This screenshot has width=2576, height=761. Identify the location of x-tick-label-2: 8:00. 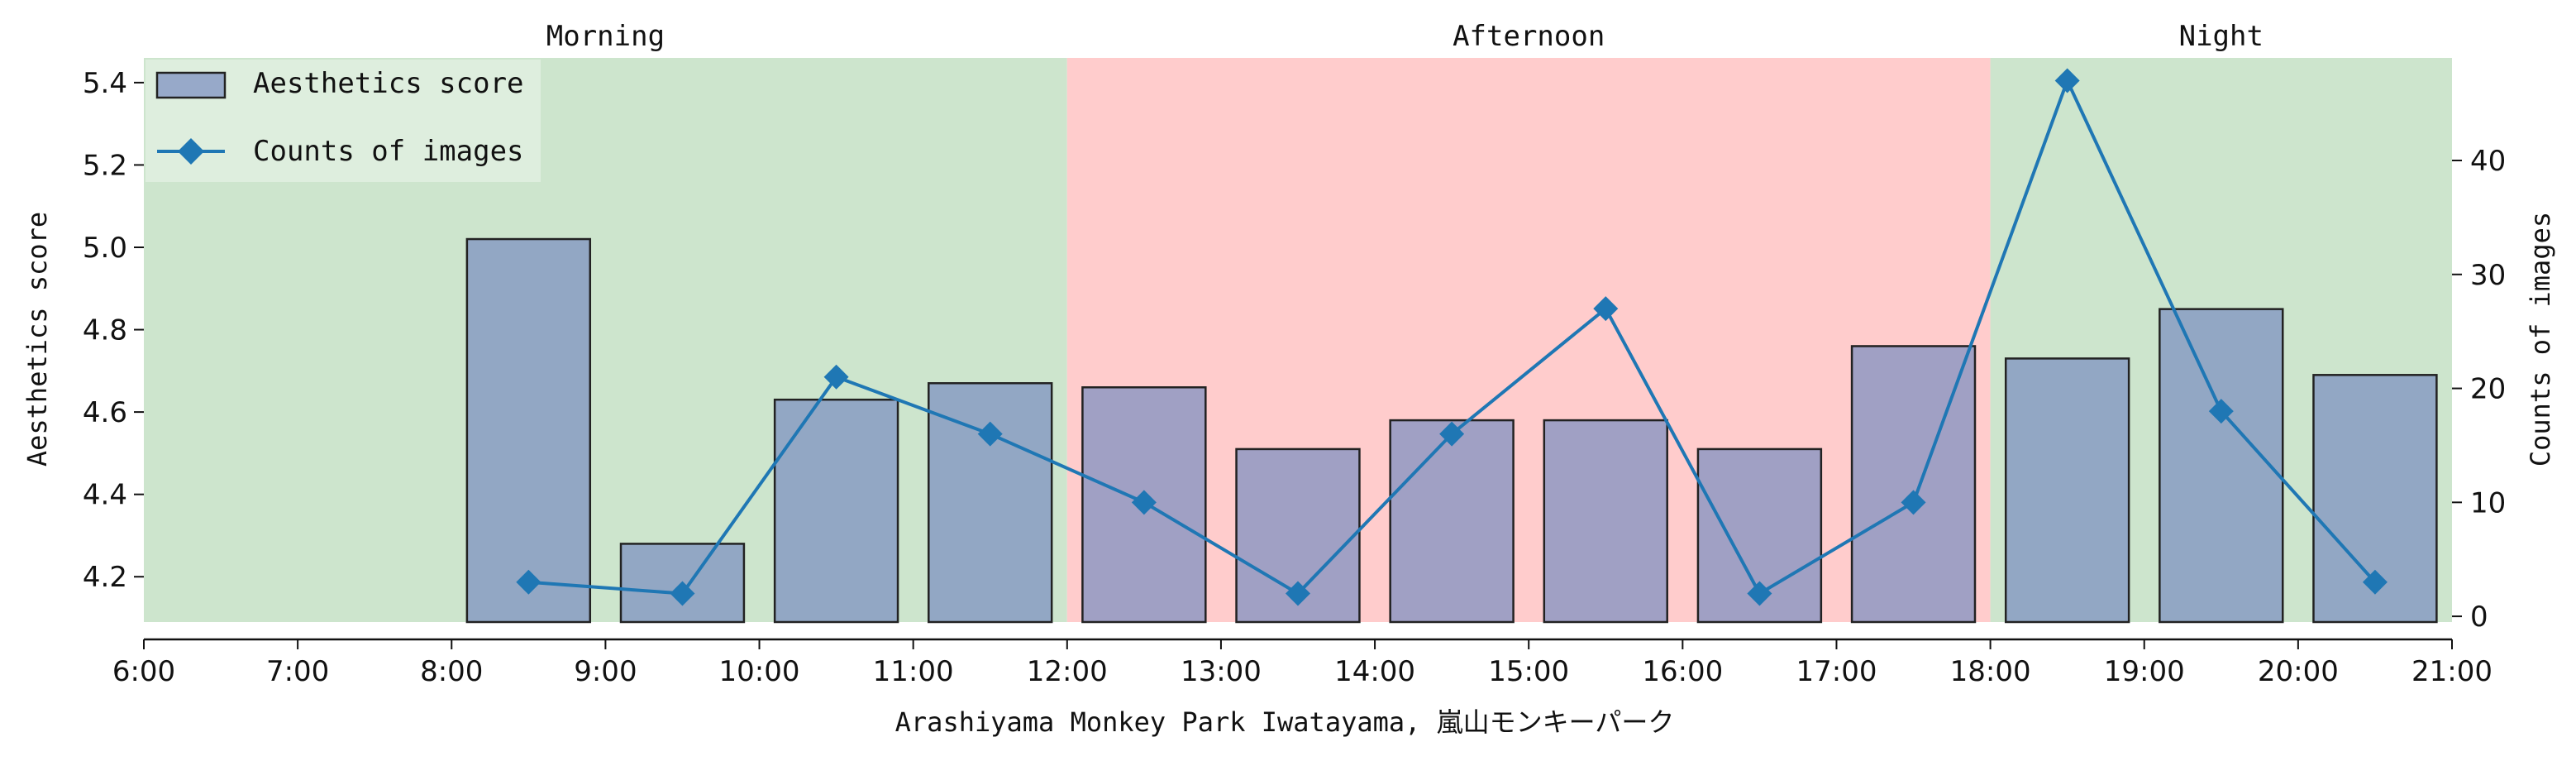
(451, 672).